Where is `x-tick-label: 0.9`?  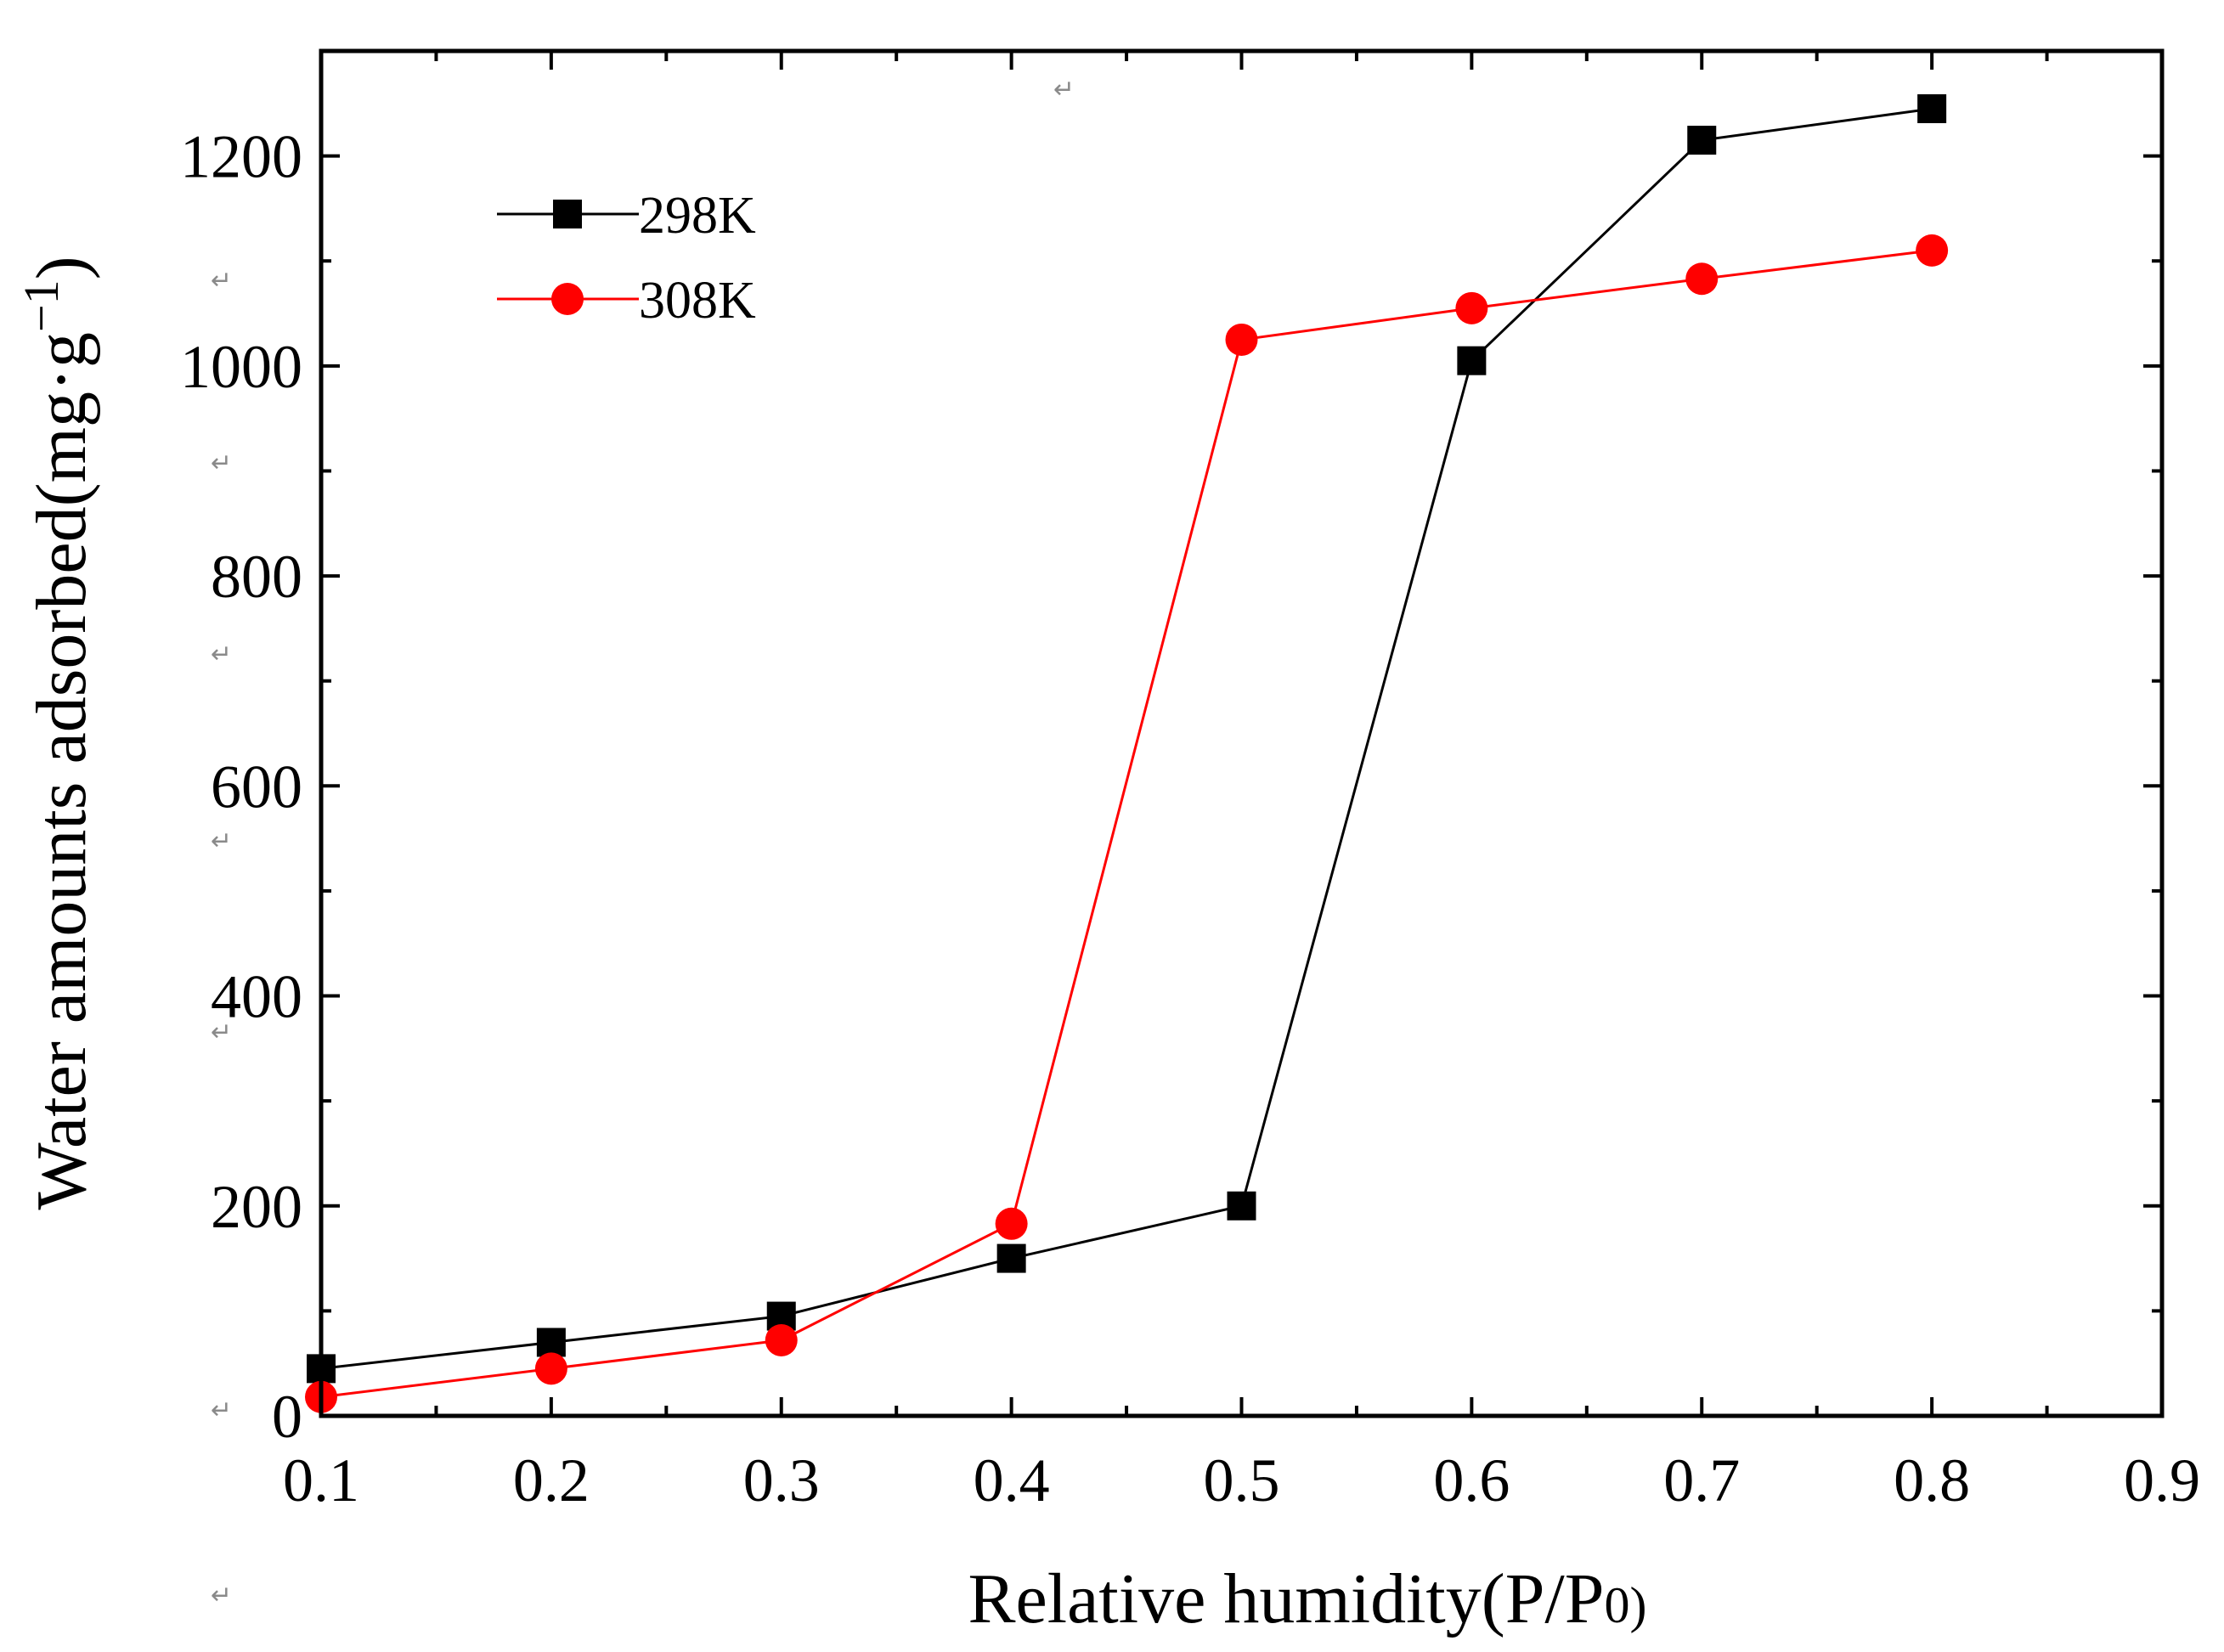
x-tick-label: 0.9 is located at coordinates (2162, 1480).